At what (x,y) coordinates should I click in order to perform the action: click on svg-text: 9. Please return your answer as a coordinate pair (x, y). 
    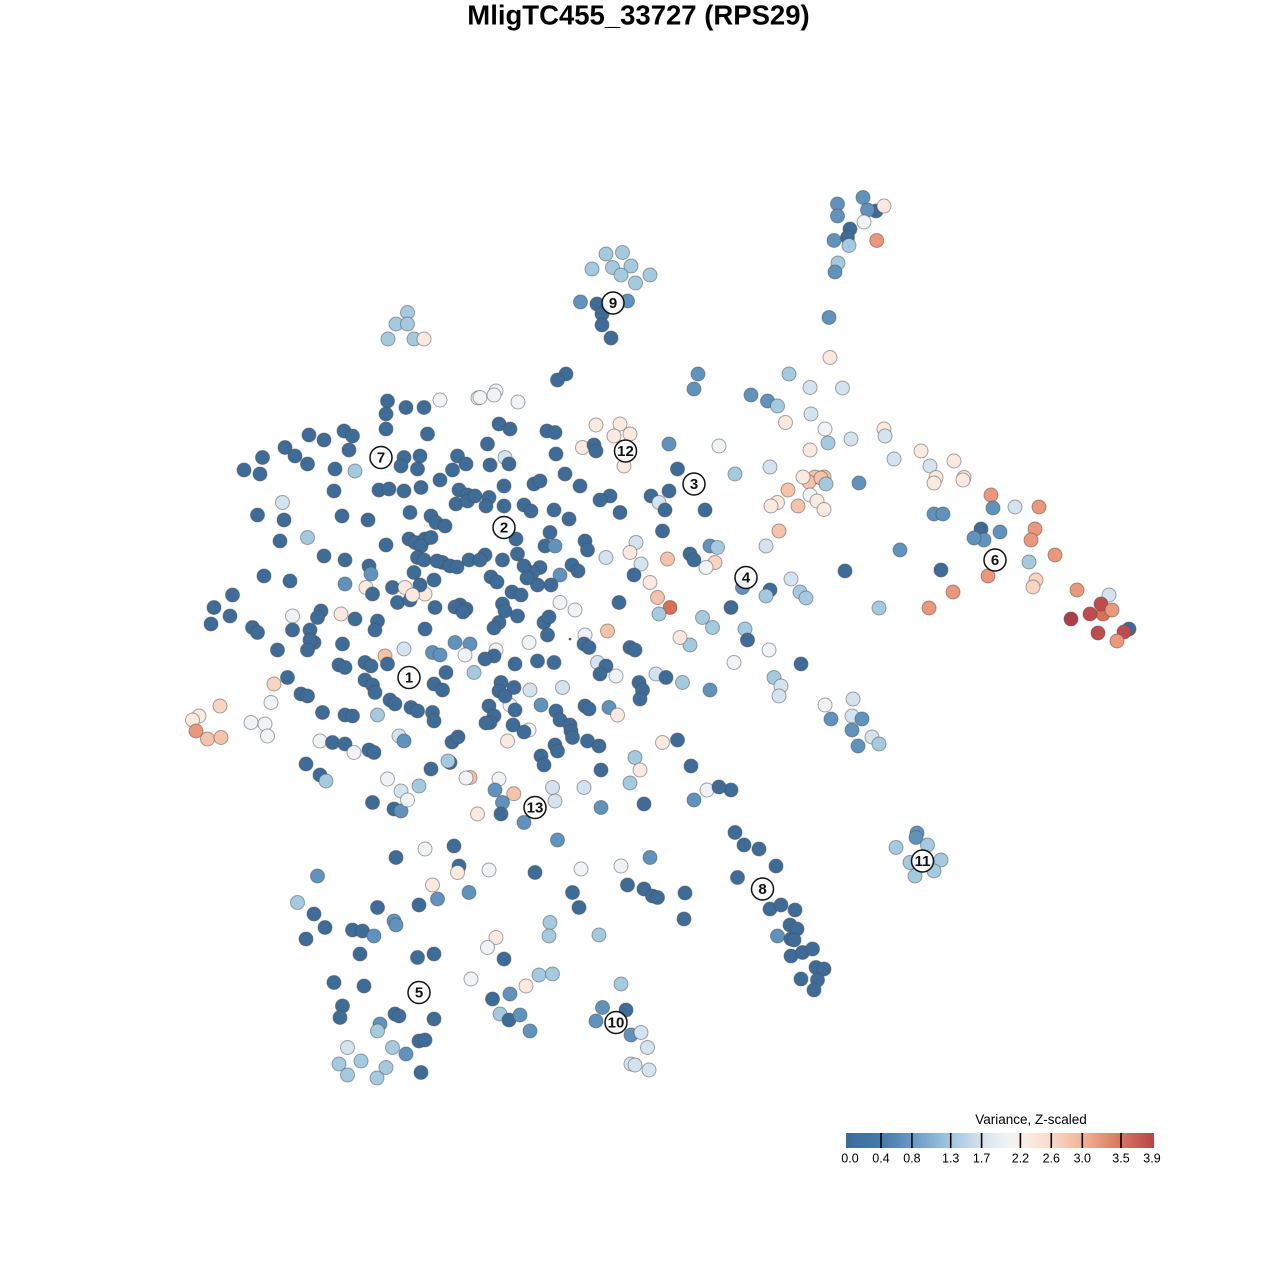
    Looking at the image, I should click on (613, 303).